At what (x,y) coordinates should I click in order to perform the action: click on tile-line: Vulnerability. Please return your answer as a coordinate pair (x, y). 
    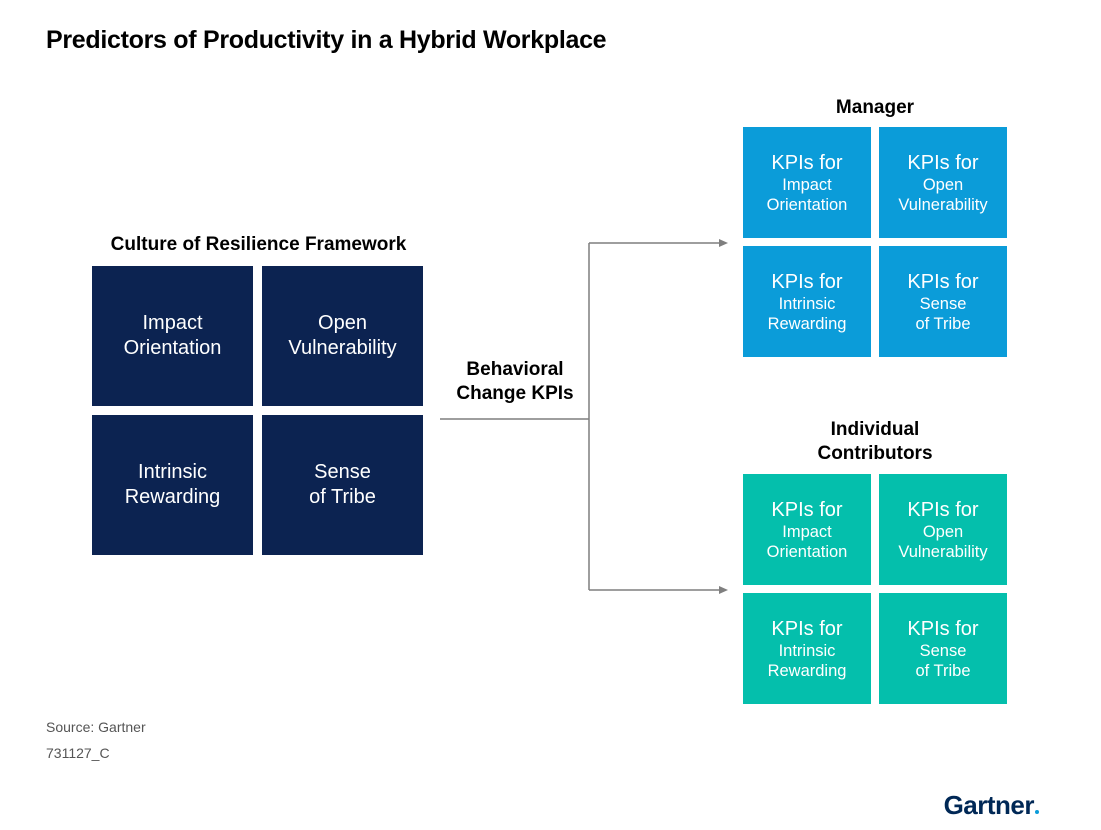
    Looking at the image, I should click on (342, 348).